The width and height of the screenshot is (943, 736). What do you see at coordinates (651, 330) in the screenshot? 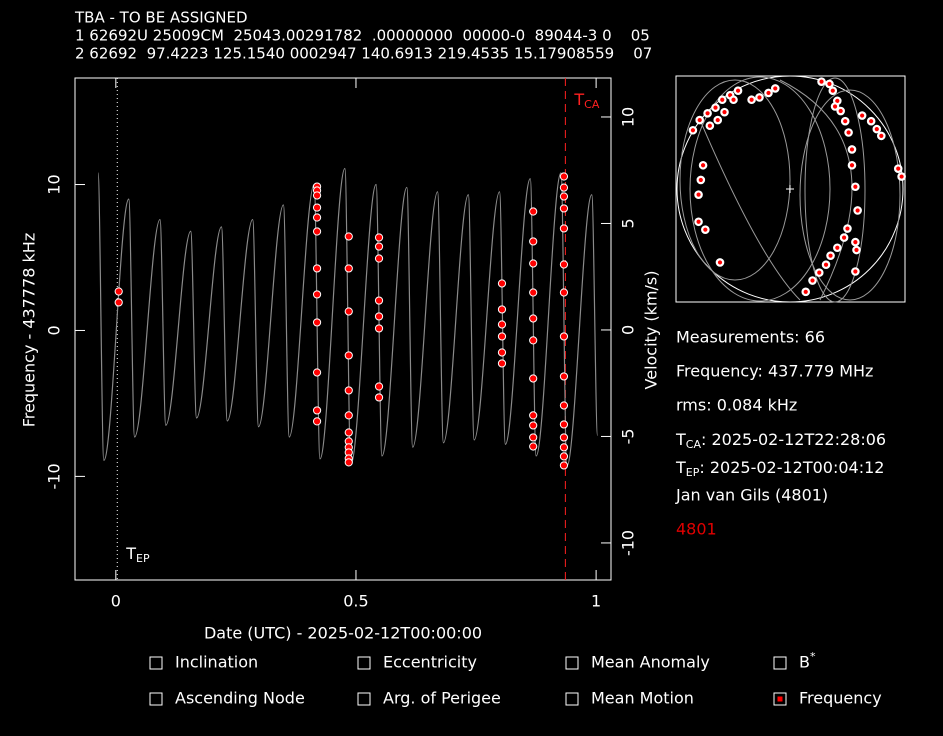
I see `y2-axis-label: Velocity (km/s)` at bounding box center [651, 330].